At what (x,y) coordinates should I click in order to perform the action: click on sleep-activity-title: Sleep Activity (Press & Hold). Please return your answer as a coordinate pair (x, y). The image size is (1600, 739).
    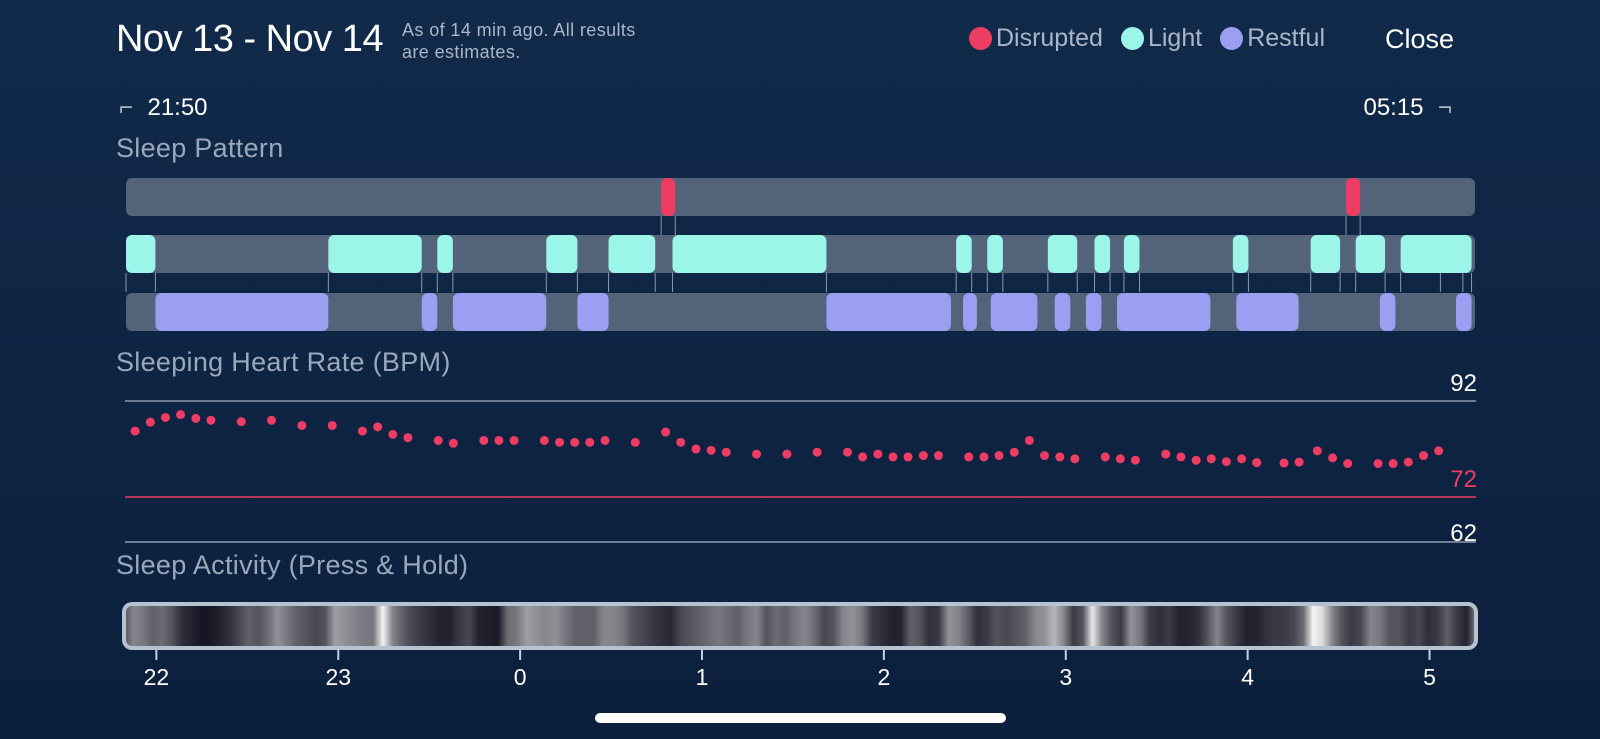
    Looking at the image, I should click on (292, 565).